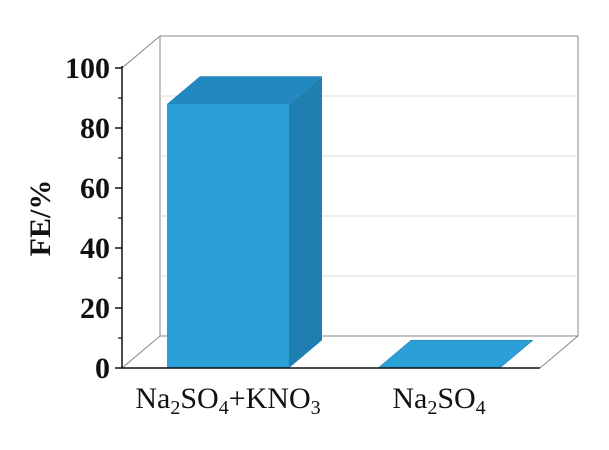  Describe the element at coordinates (87, 68) in the screenshot. I see `y-tick-label: 100` at that location.